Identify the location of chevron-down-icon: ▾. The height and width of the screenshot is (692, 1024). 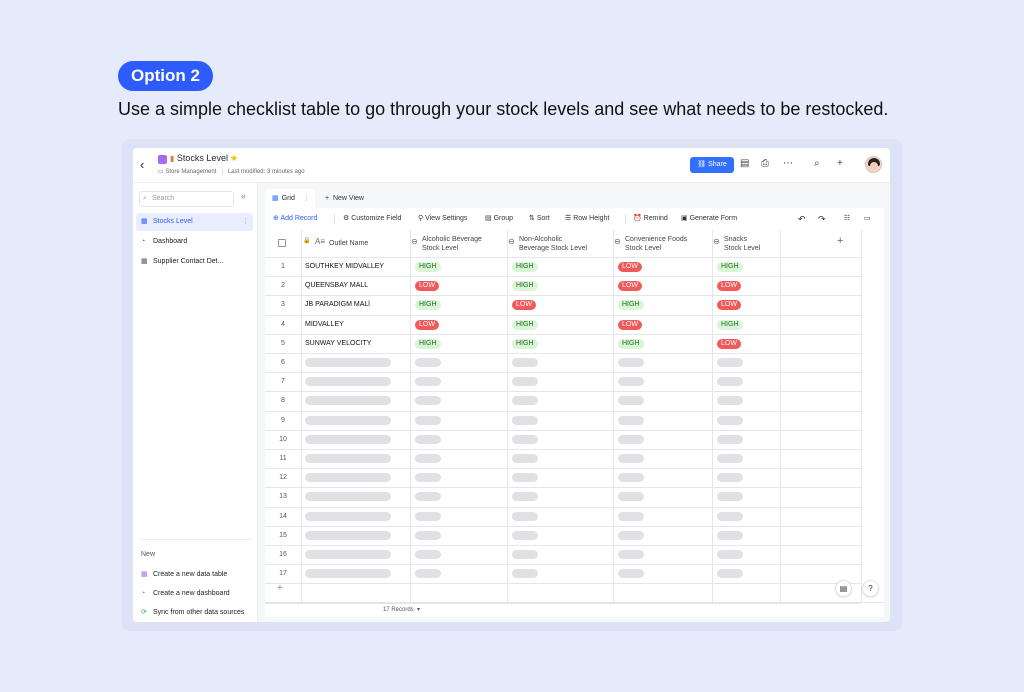
(419, 610).